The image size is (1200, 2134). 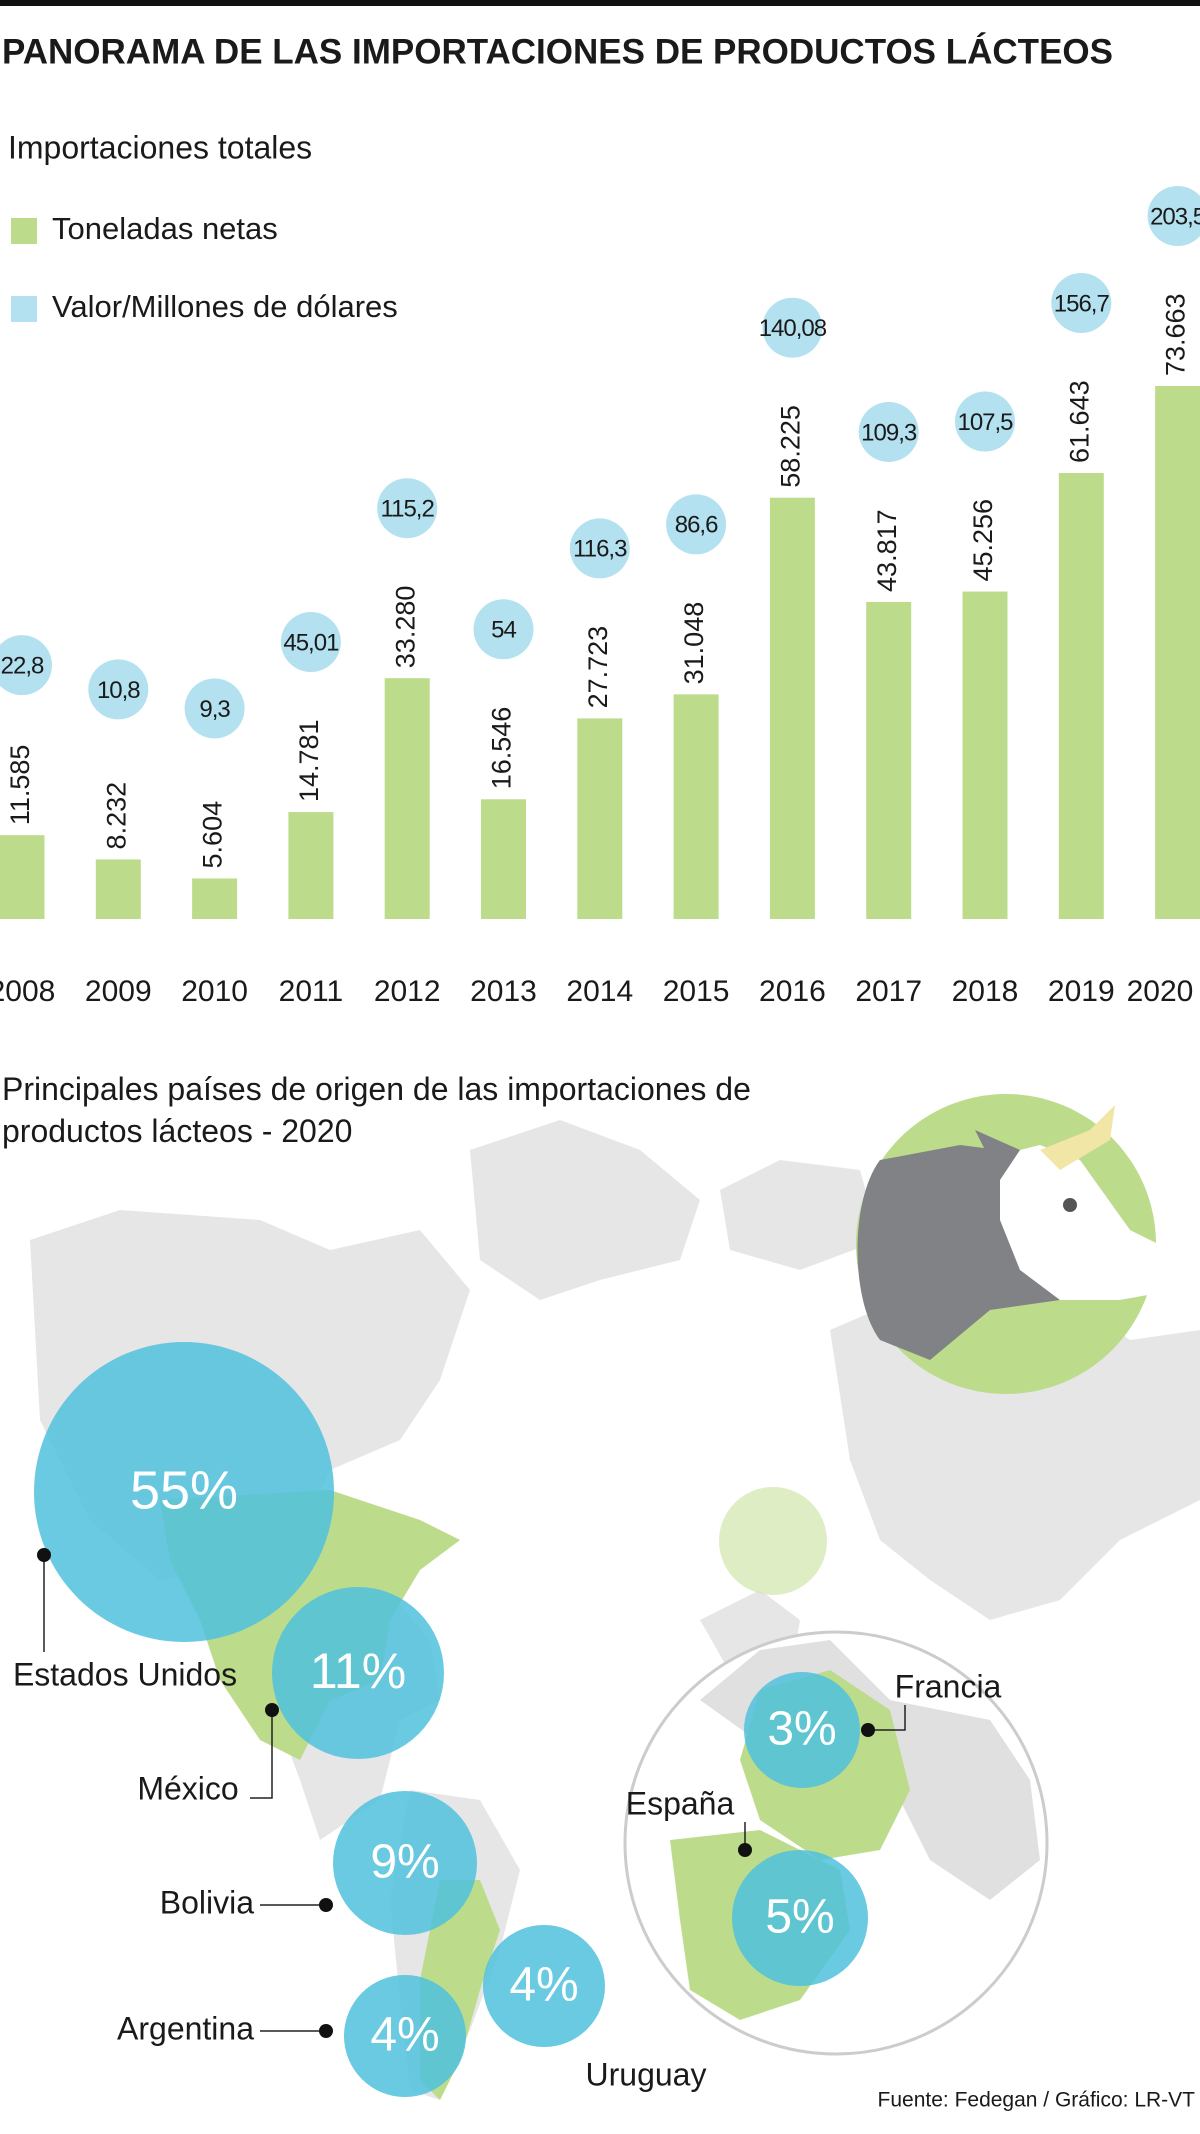 What do you see at coordinates (27, 991) in the screenshot?
I see `x-tick-label: 2008` at bounding box center [27, 991].